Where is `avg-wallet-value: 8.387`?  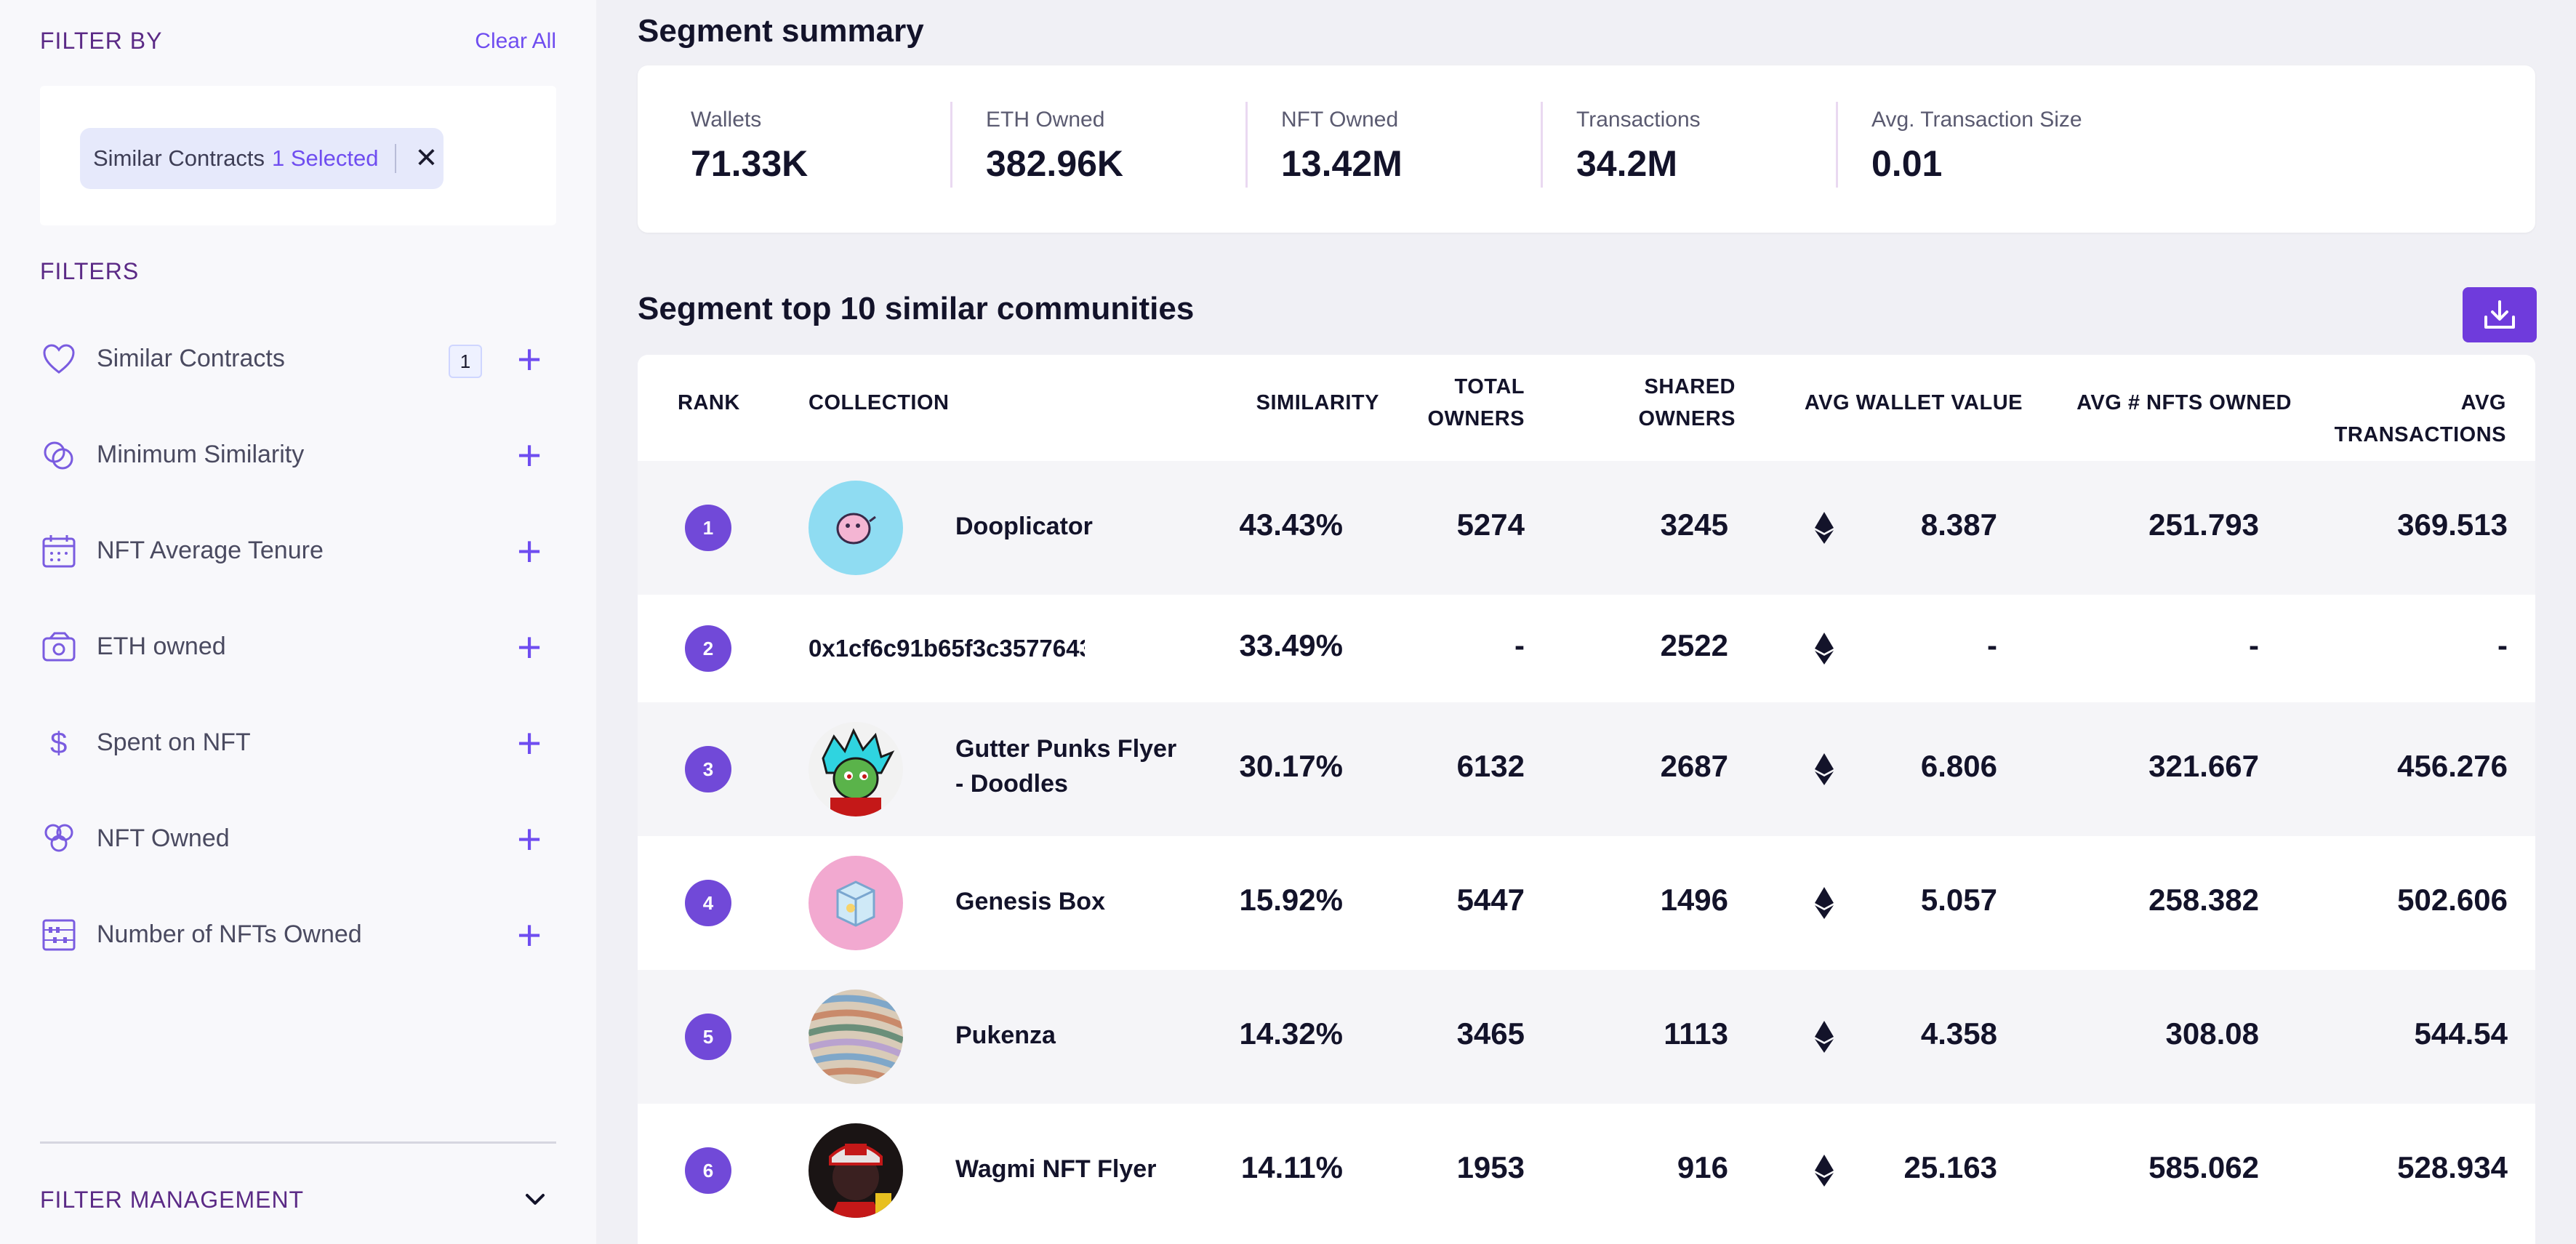
avg-wallet-value: 8.387 is located at coordinates (1958, 525).